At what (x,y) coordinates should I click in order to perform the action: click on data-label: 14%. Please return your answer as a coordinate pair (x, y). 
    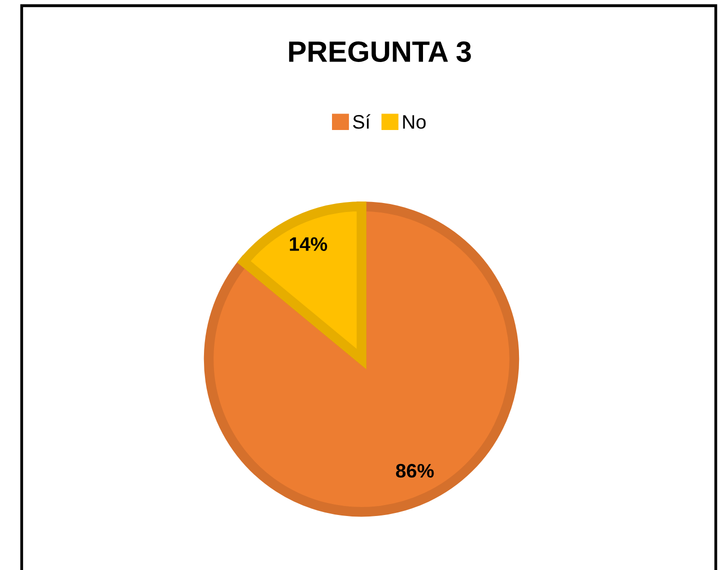
    Looking at the image, I should click on (309, 244).